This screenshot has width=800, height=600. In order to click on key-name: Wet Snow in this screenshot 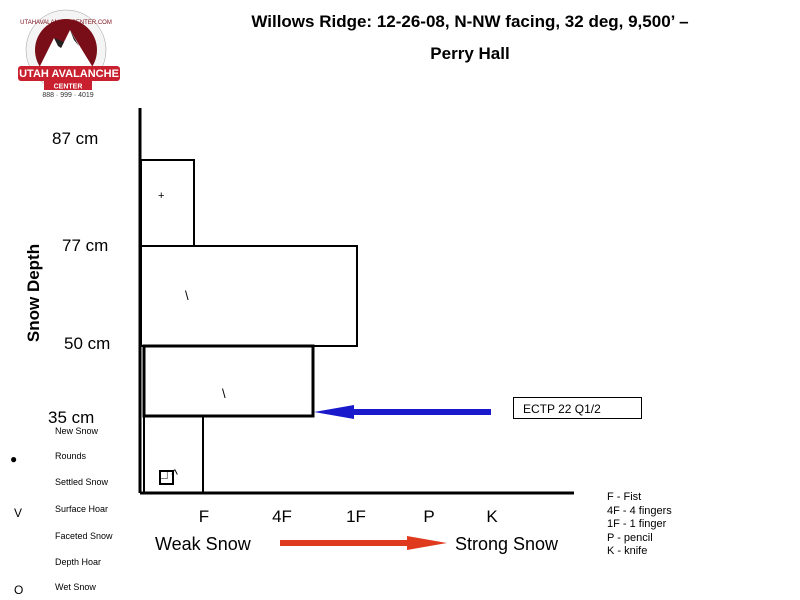, I will do `click(75, 587)`.